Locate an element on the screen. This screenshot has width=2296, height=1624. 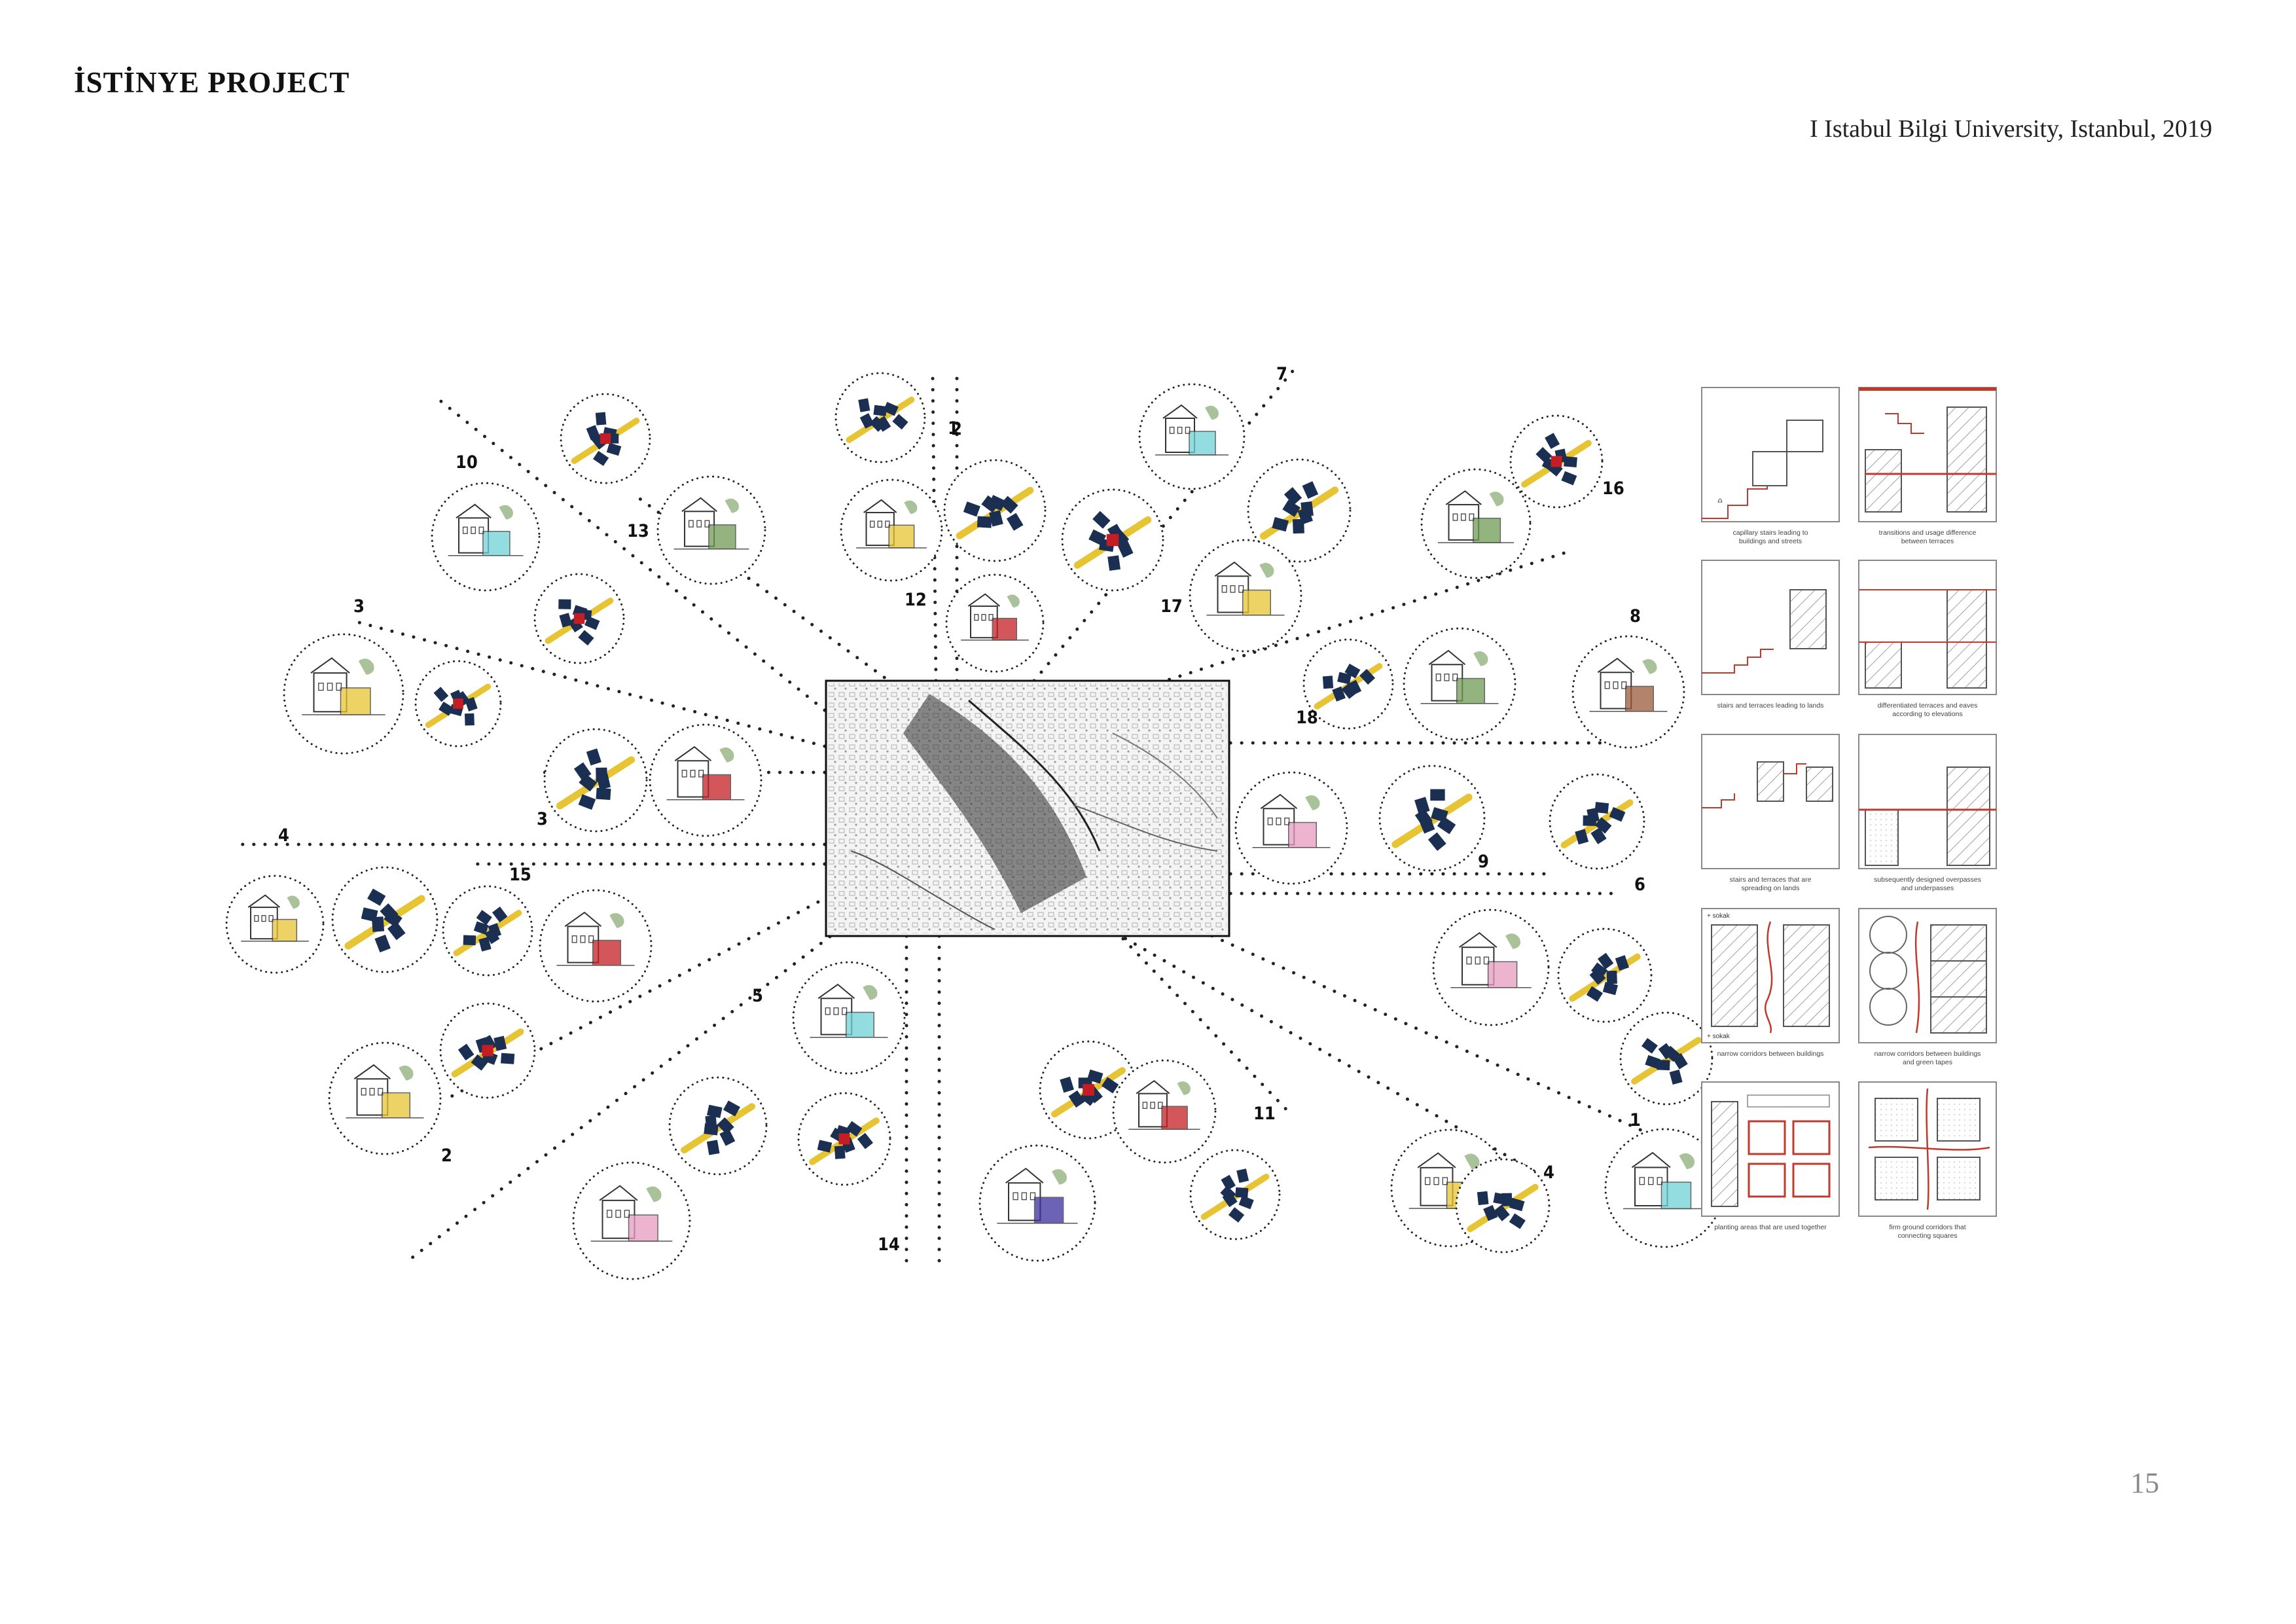
route-line-4-right is located at coordinates (1311, 1044).